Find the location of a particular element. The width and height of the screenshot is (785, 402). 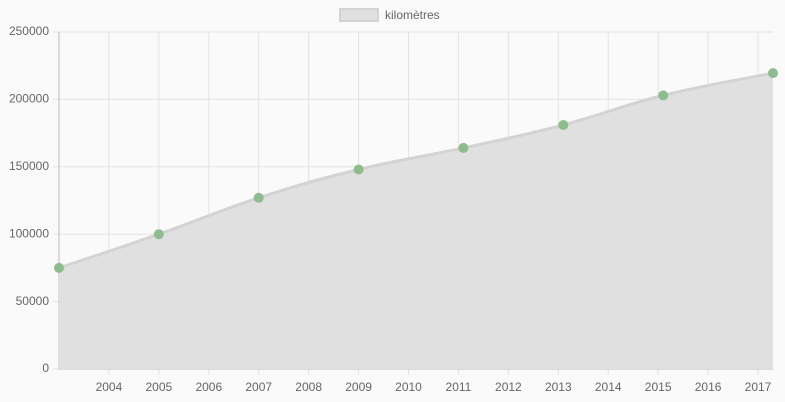

y-tick-label: 0 is located at coordinates (45, 368).